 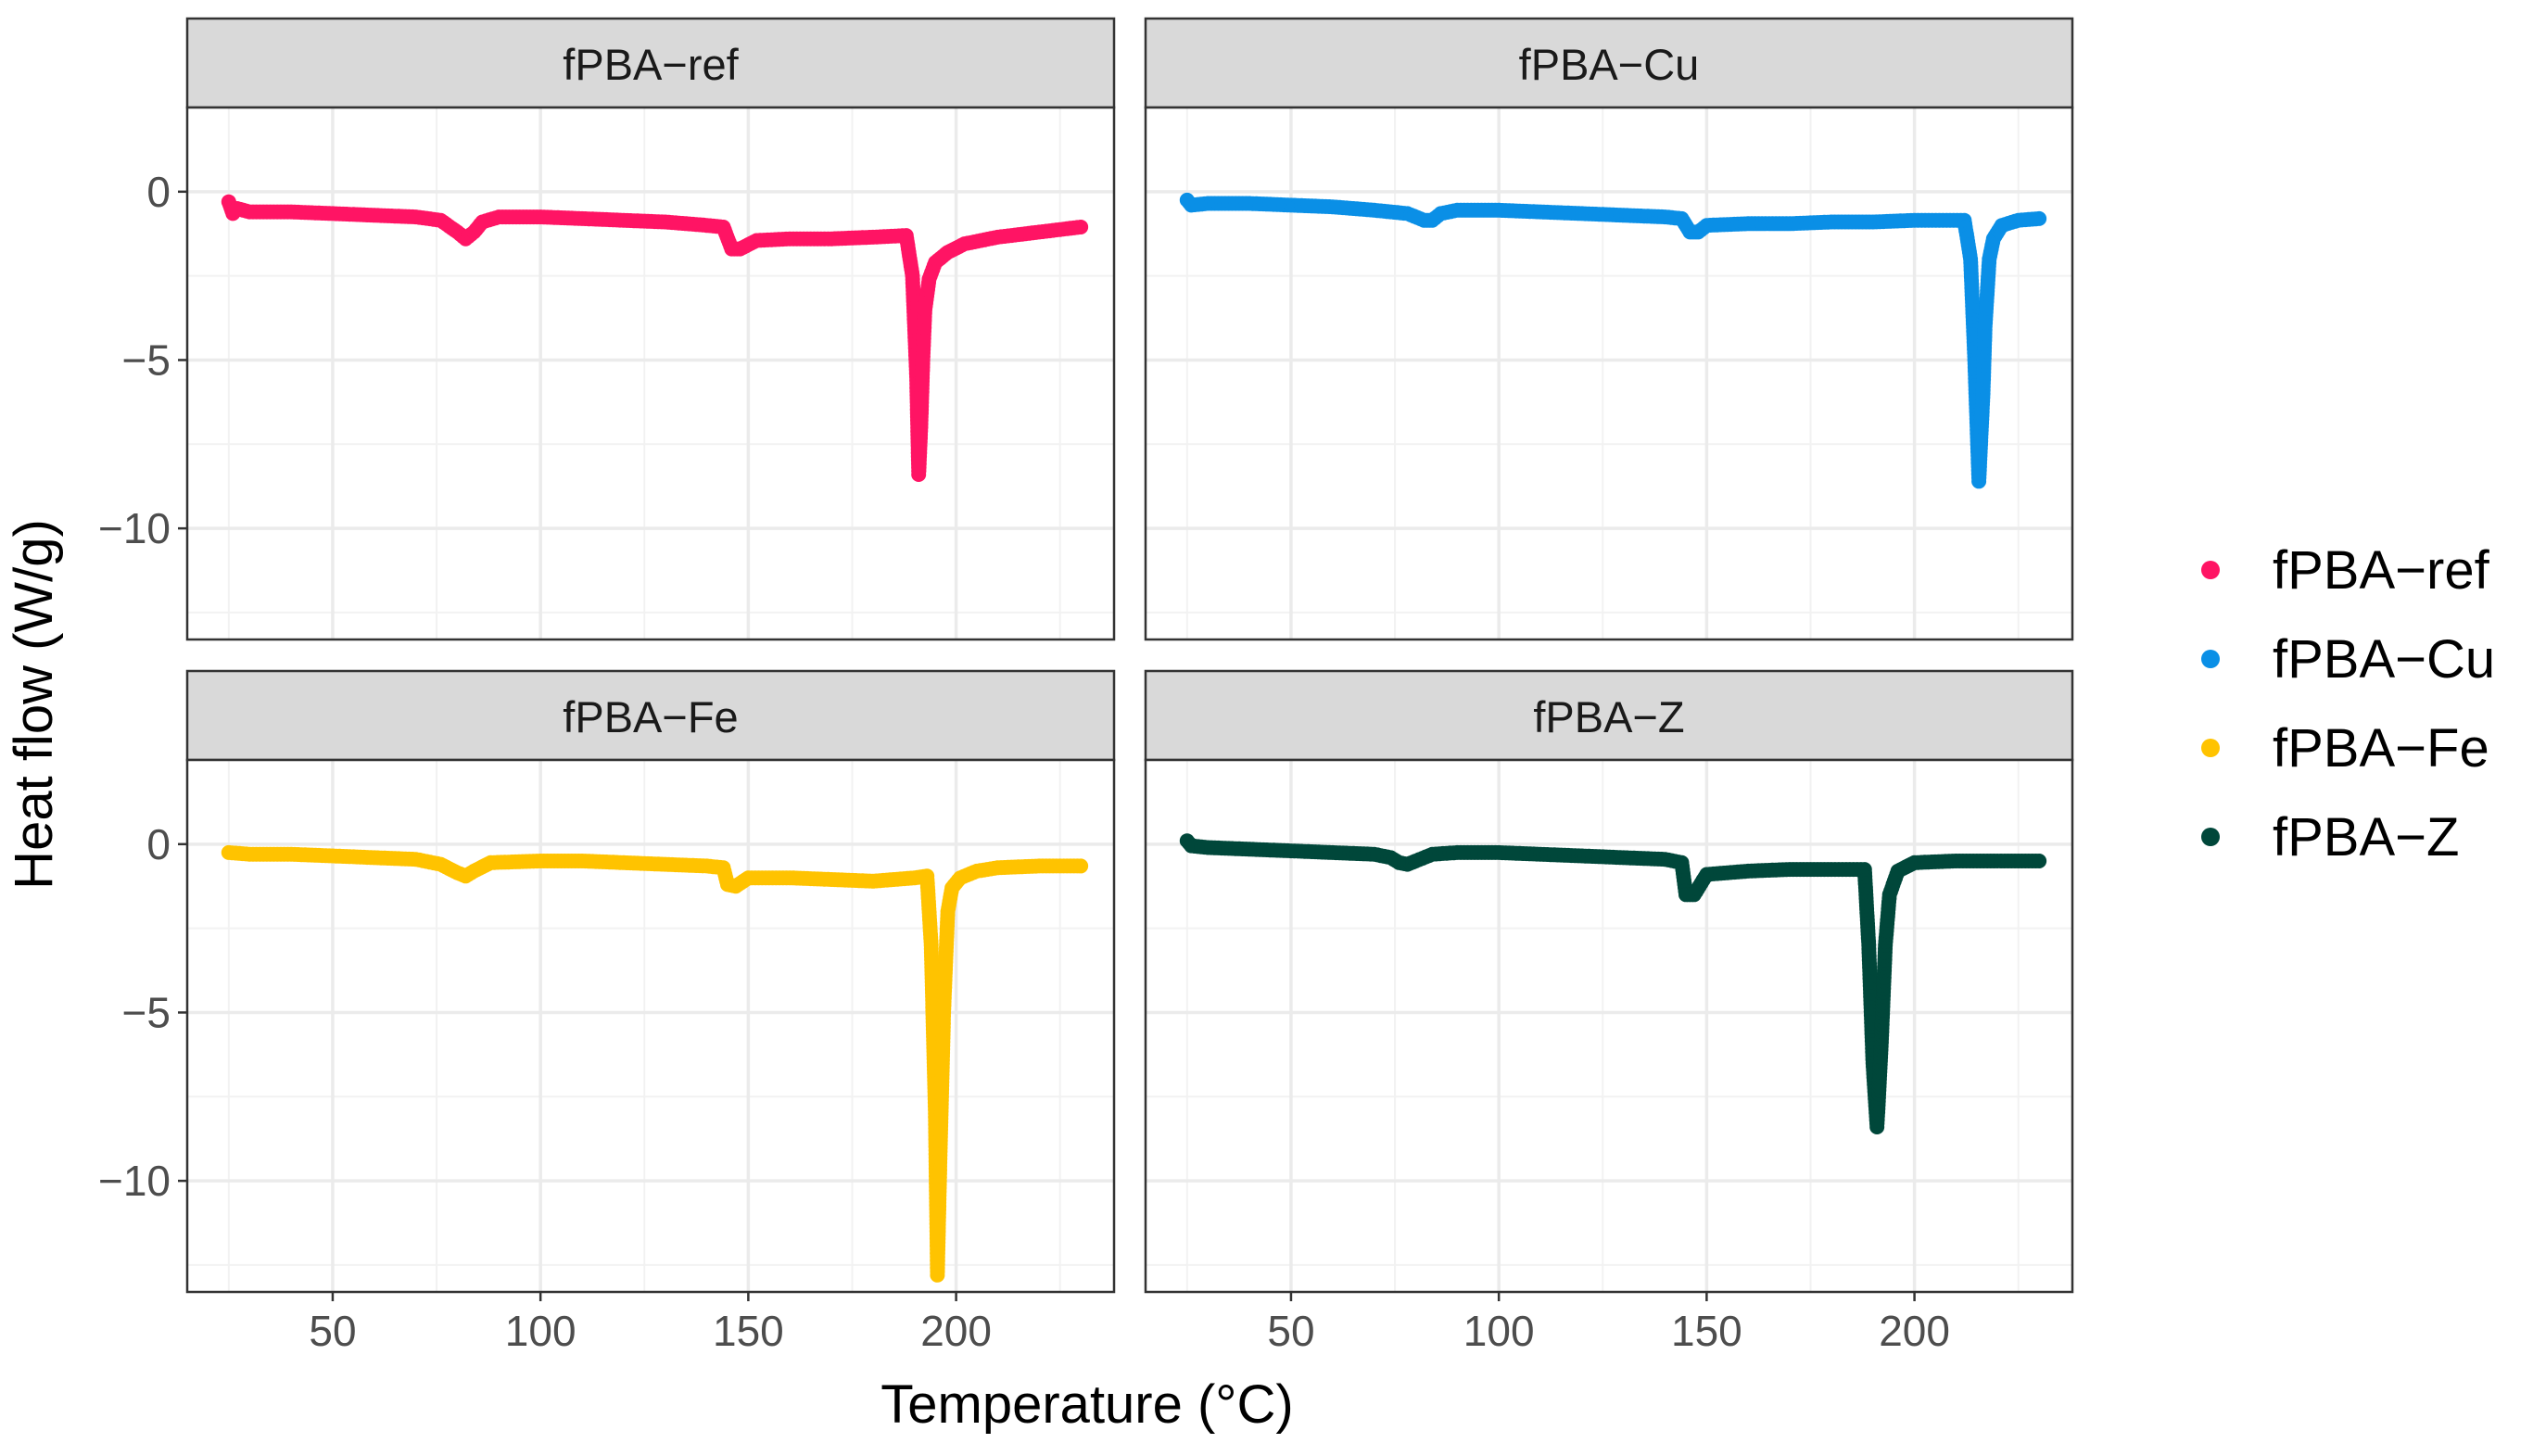 I want to click on y-axis-title: Heat flow (W/g), so click(x=34, y=704).